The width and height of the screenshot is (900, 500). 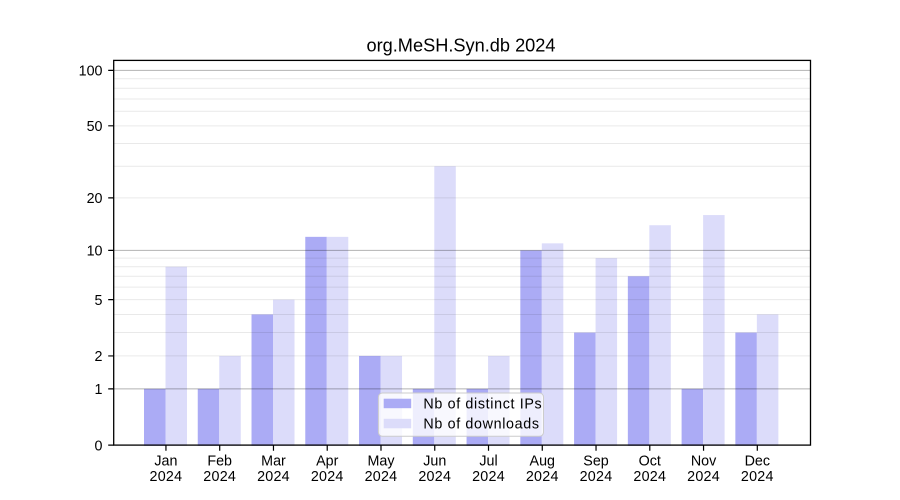 I want to click on svg-text: Jul, so click(x=488, y=462).